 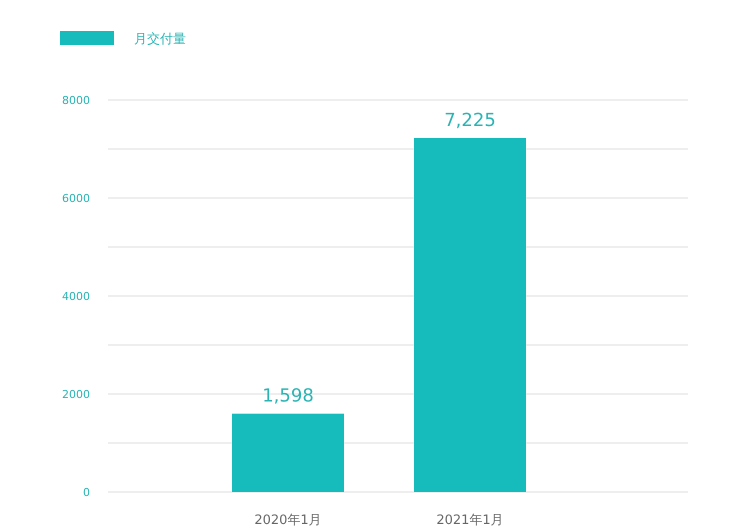 What do you see at coordinates (76, 100) in the screenshot?
I see `y-tick-label: 8000` at bounding box center [76, 100].